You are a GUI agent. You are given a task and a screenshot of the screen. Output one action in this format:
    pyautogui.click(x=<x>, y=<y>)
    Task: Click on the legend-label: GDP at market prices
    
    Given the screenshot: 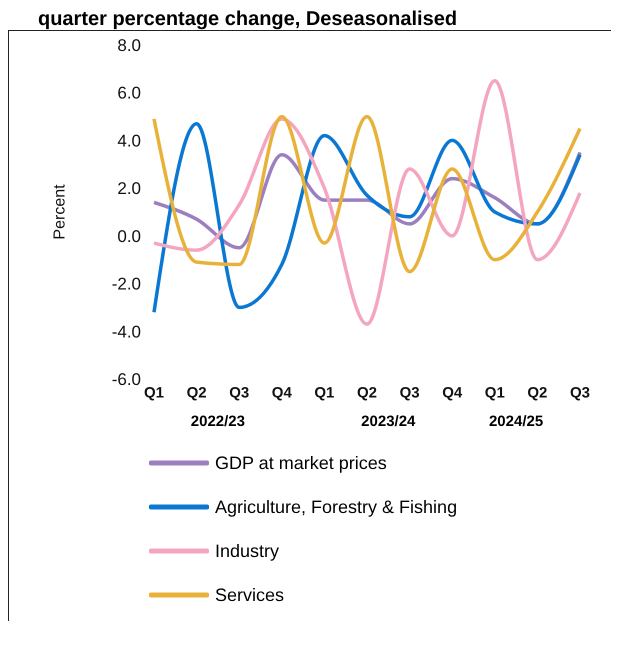 What is the action you would take?
    pyautogui.click(x=301, y=463)
    